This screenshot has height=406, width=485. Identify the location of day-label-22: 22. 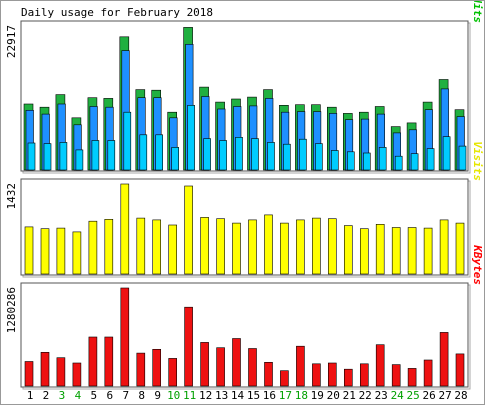
(365, 395).